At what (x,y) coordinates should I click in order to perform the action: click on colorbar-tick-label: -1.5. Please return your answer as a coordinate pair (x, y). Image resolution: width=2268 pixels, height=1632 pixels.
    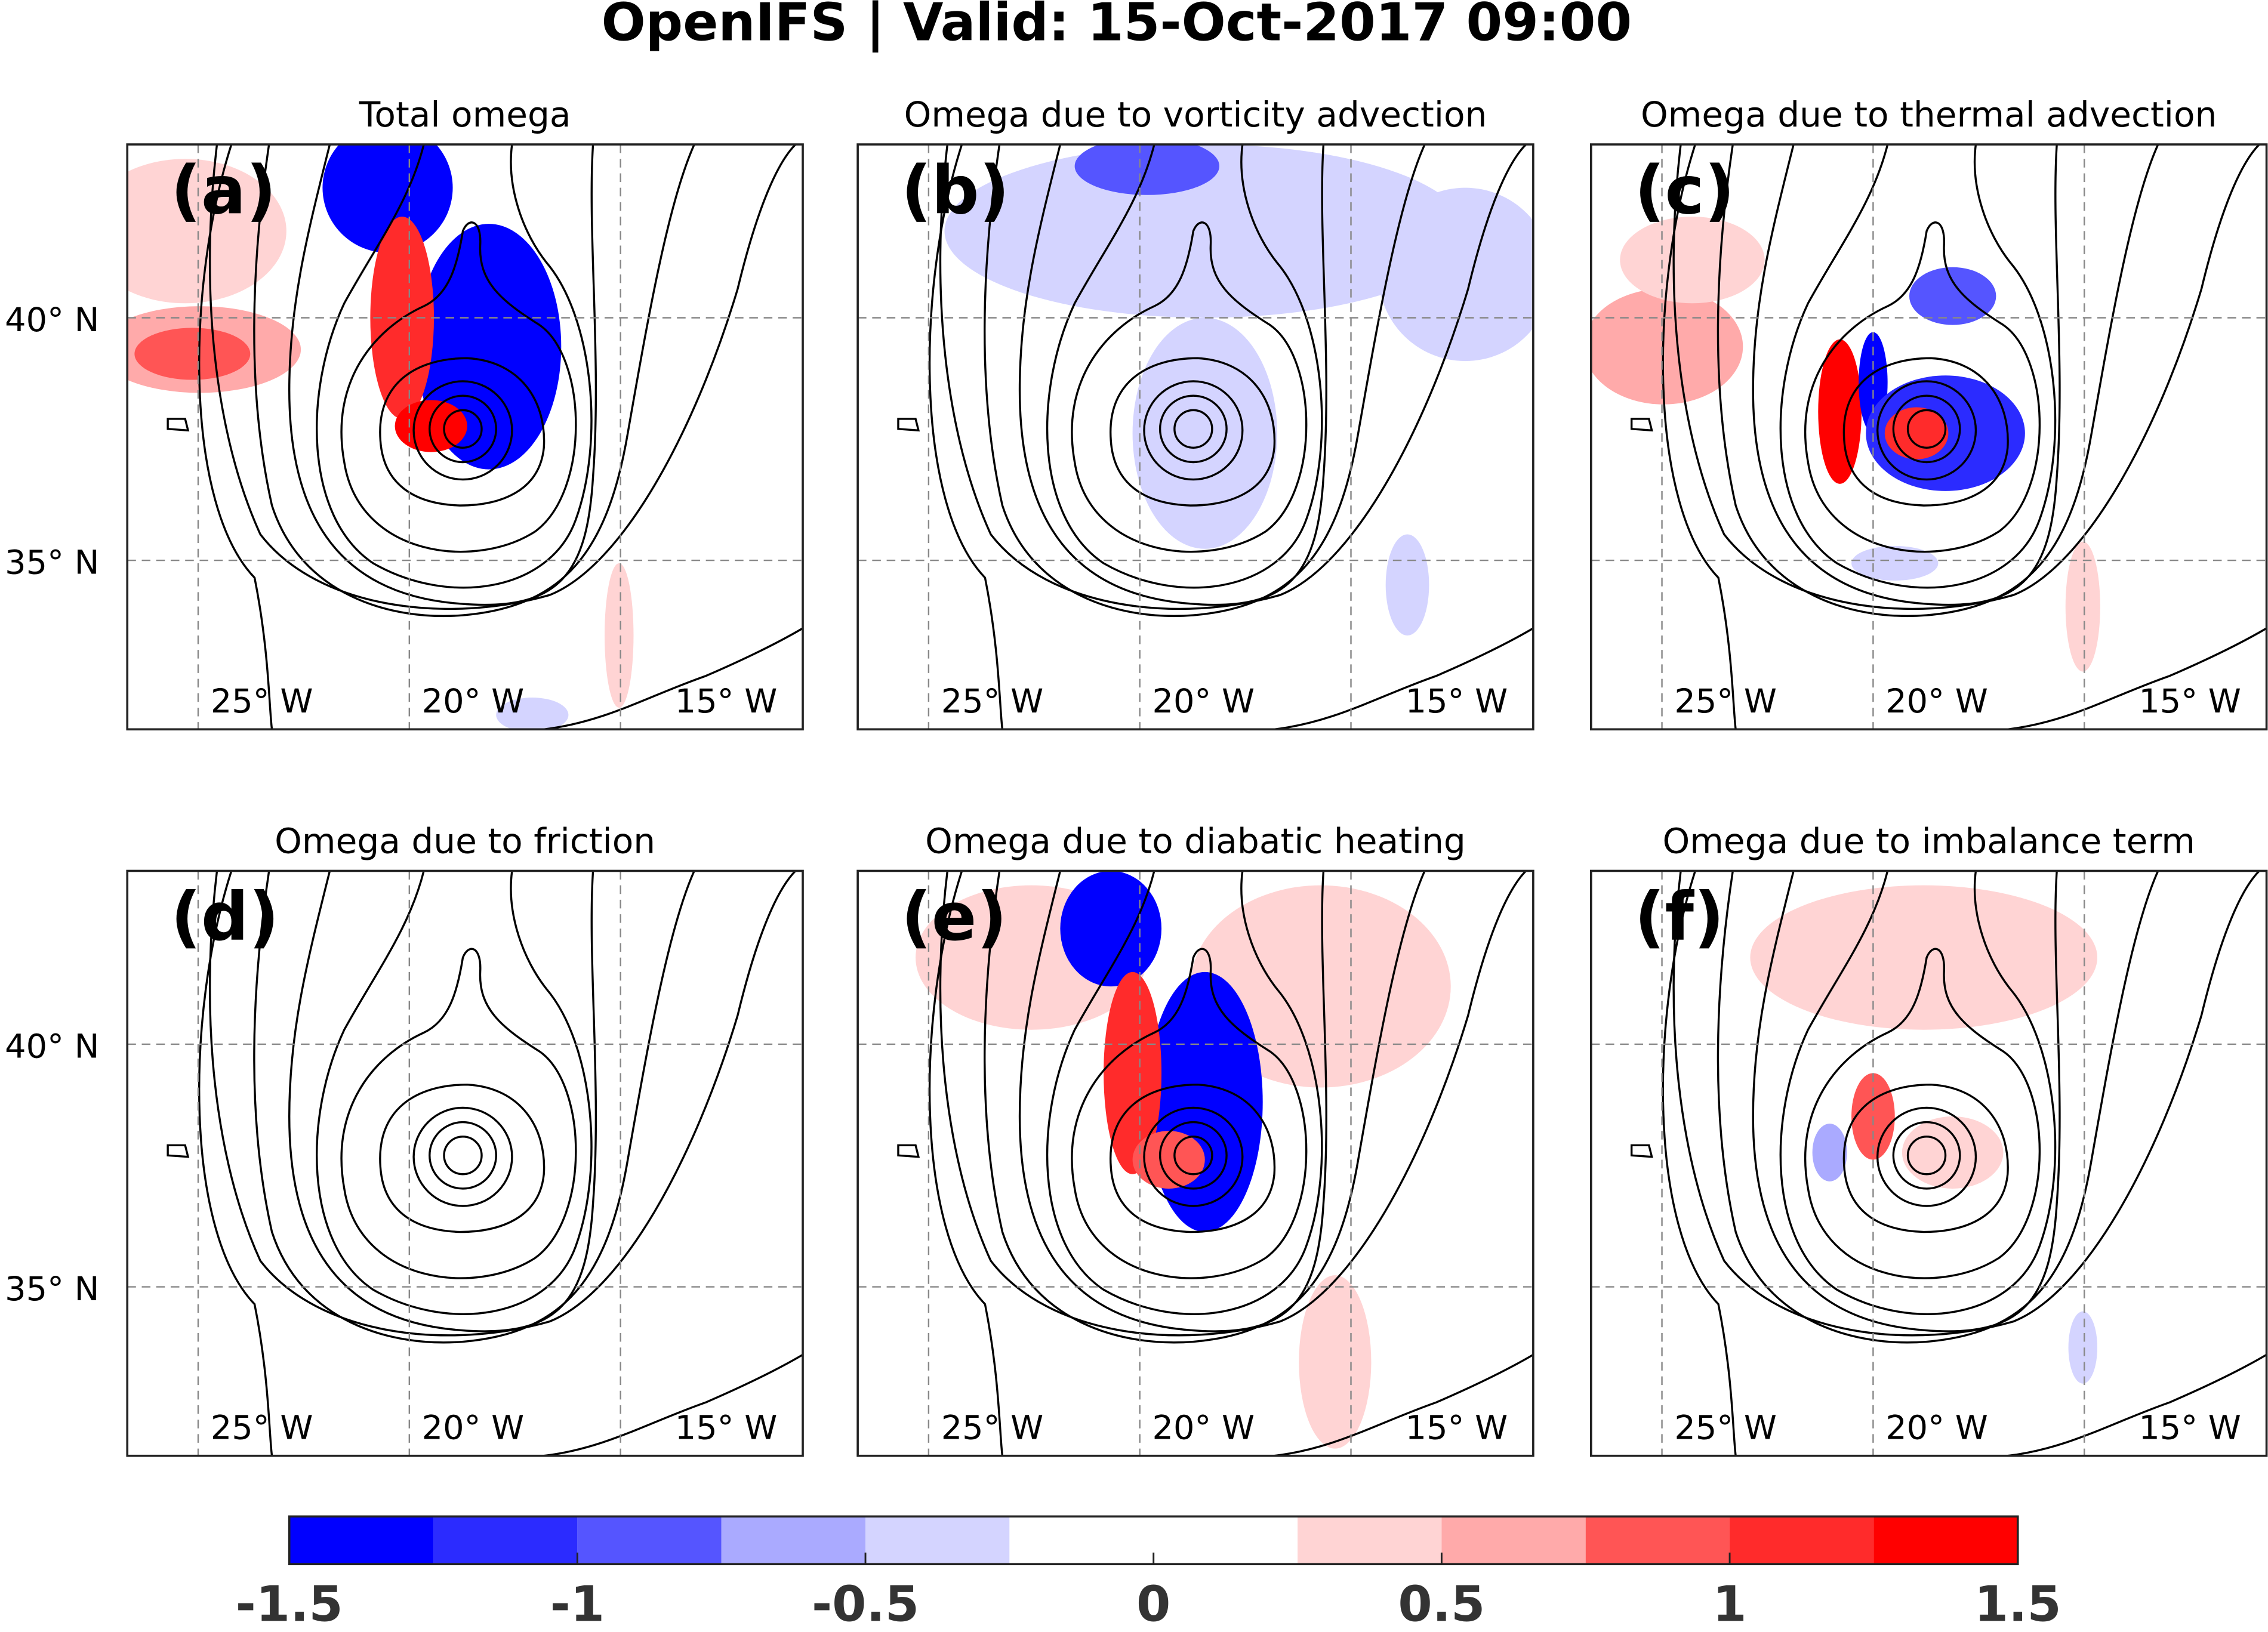
    Looking at the image, I should click on (289, 1604).